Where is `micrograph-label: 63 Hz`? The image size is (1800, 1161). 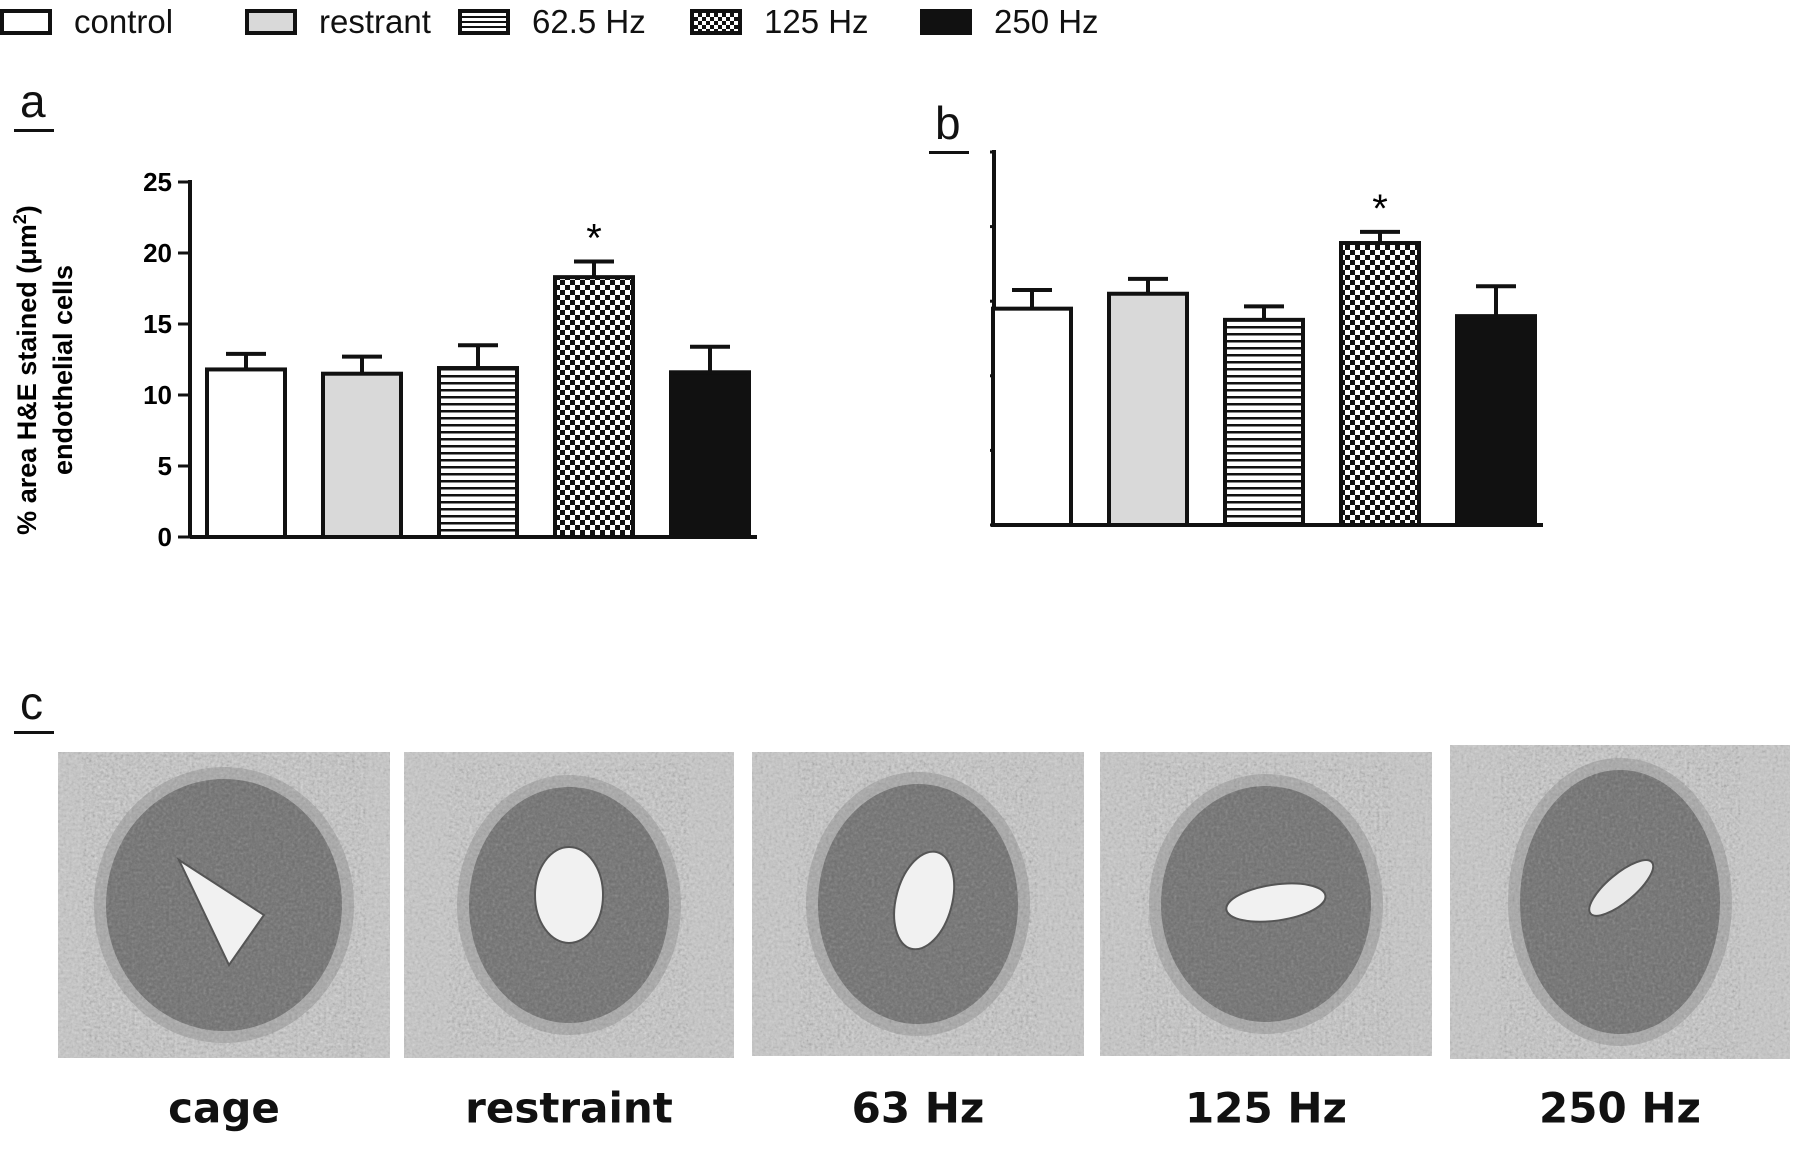 micrograph-label: 63 Hz is located at coordinates (918, 1108).